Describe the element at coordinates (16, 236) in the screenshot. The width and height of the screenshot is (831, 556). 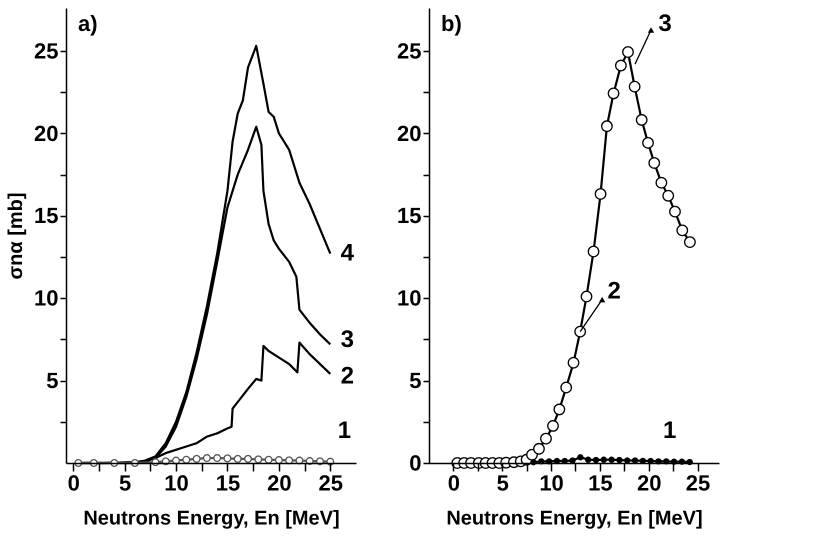
I see `y-axis-title: σnα [mb]` at that location.